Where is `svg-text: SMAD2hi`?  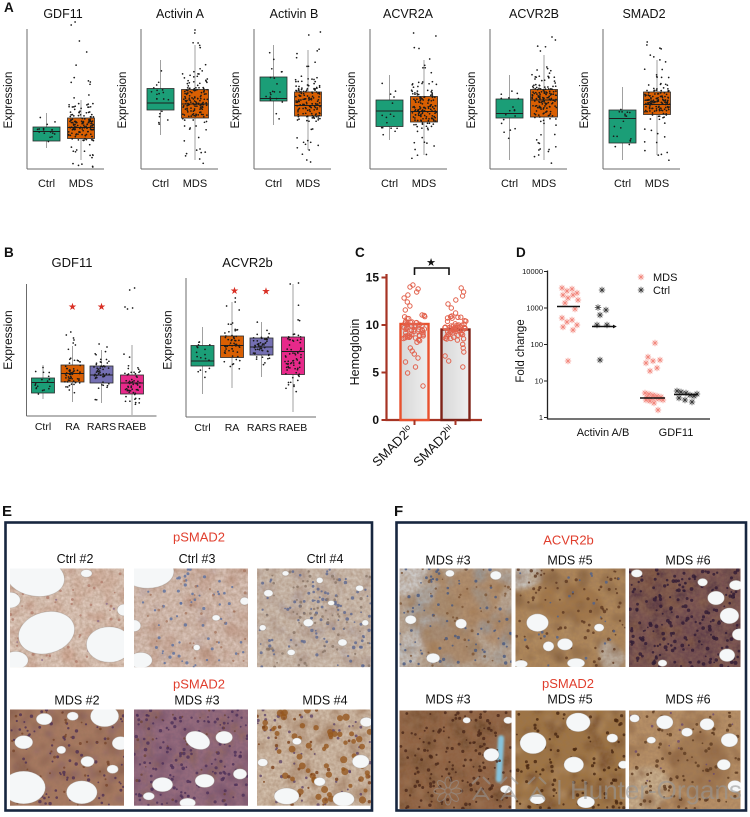
svg-text: SMAD2hi is located at coordinates (433, 445).